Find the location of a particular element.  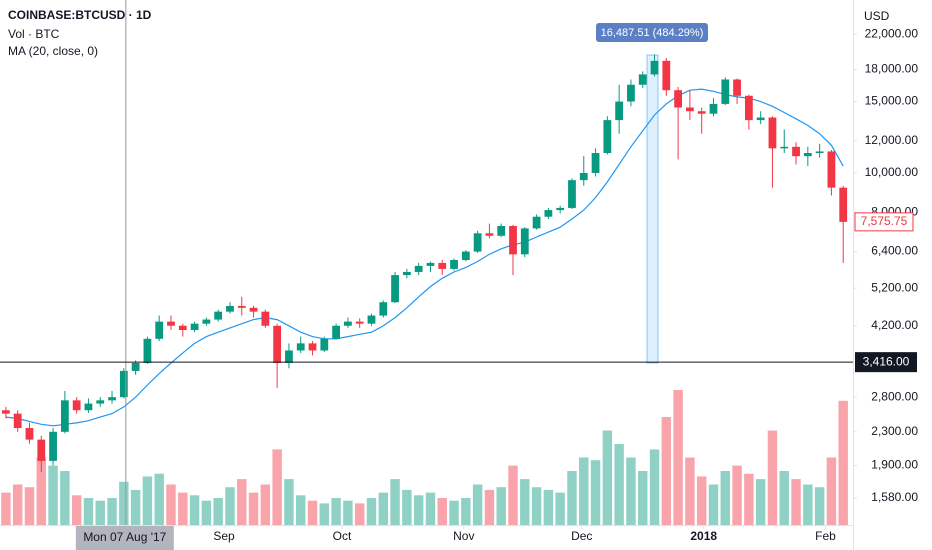

y-tick-label: 5,200.00 is located at coordinates (894, 287).